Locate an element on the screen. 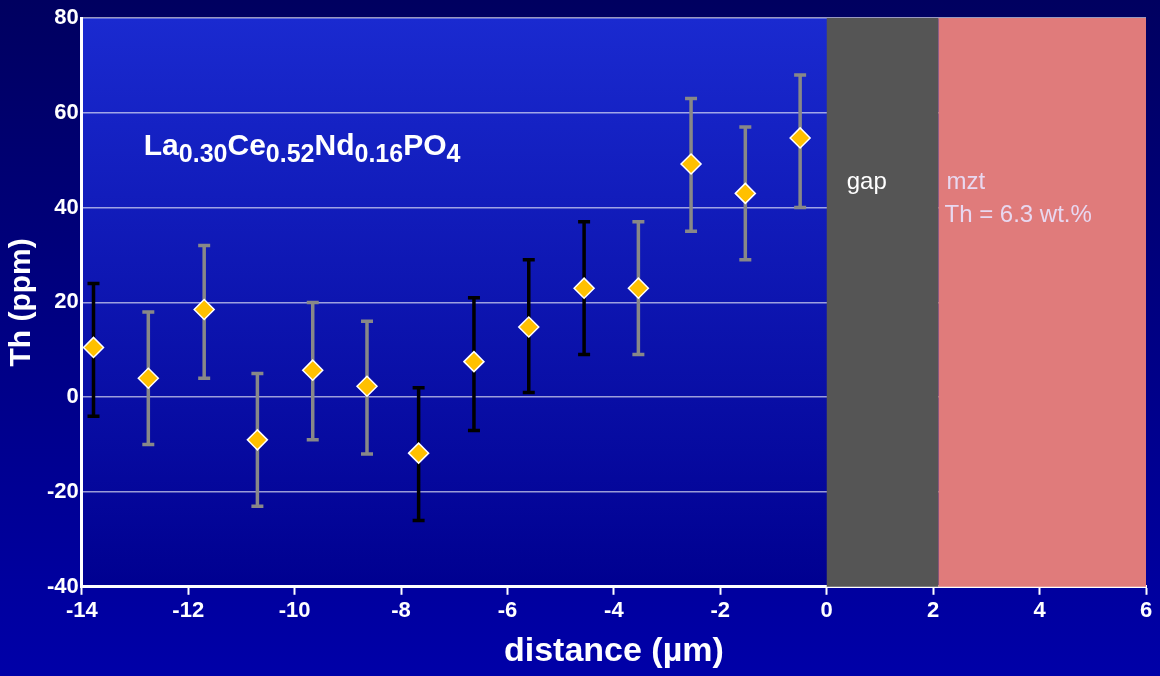 The height and width of the screenshot is (676, 1160). y-tick-label: -40 is located at coordinates (63, 585).